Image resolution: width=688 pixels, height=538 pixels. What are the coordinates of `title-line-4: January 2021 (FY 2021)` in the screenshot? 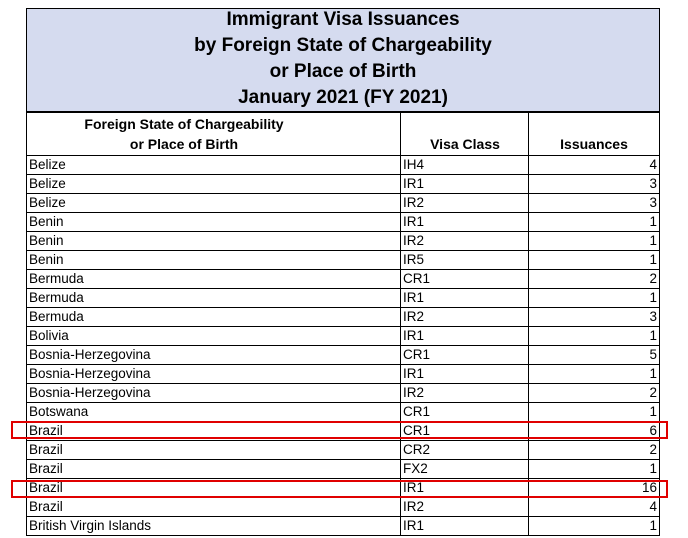 It's located at (343, 97).